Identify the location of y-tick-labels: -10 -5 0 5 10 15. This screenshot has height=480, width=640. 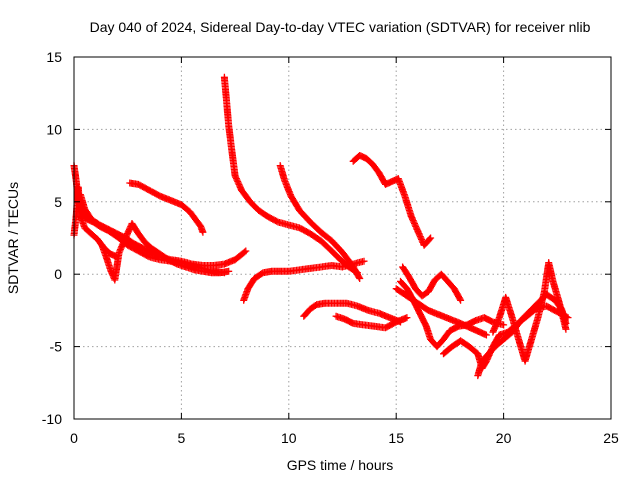
(52, 238).